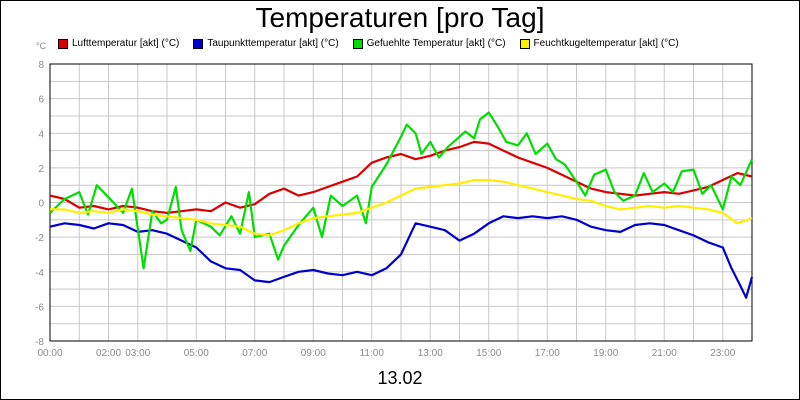 This screenshot has height=400, width=800. Describe the element at coordinates (108, 353) in the screenshot. I see `x-tick-label: 02:00` at that location.